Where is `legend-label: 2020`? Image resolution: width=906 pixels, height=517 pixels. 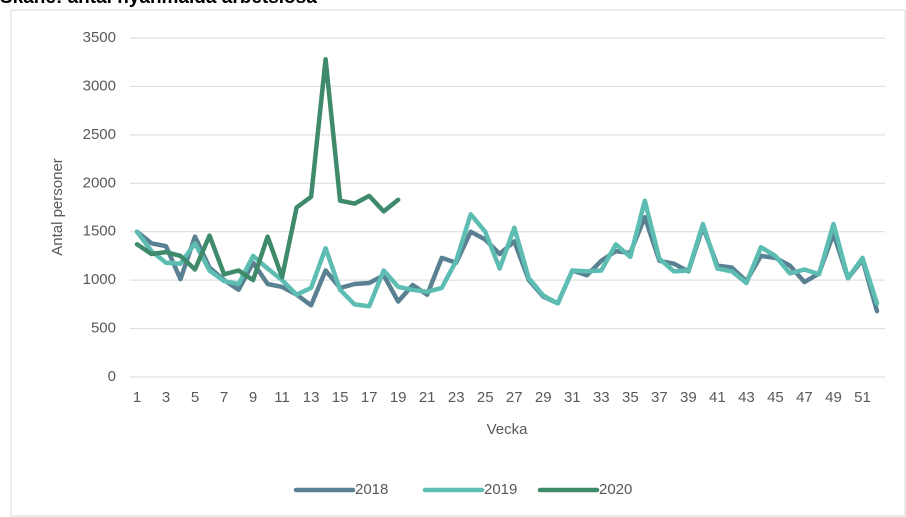 legend-label: 2020 is located at coordinates (615, 489).